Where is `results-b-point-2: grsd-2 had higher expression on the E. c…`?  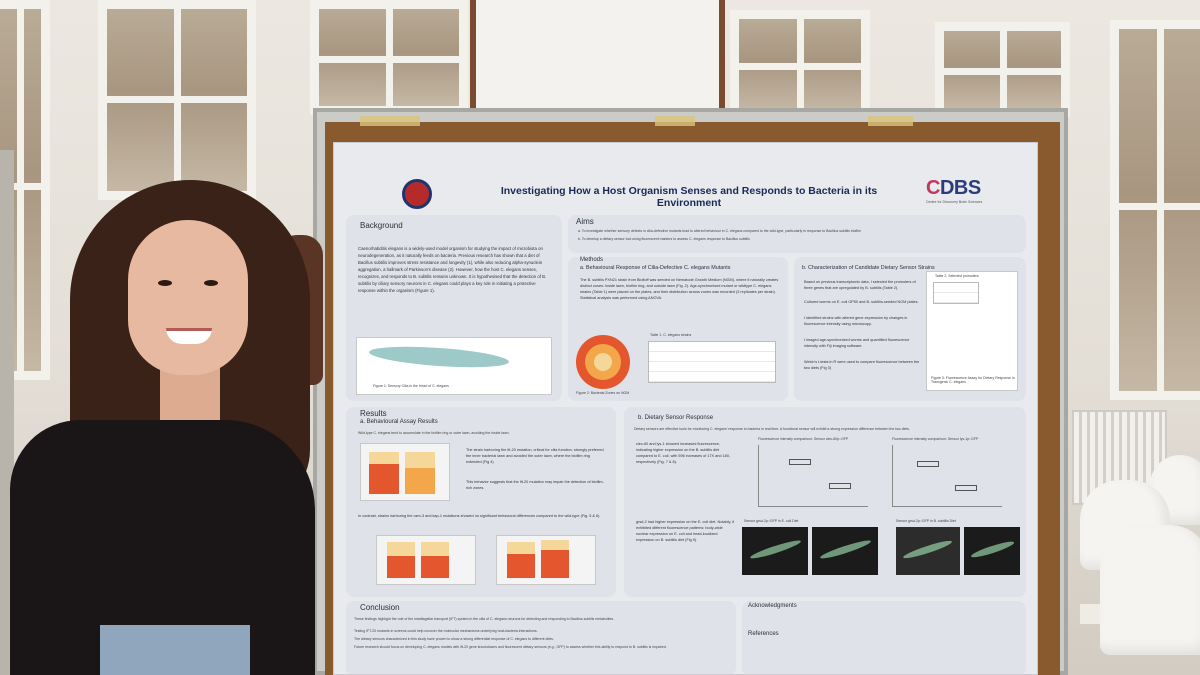 results-b-point-2: grsd-2 had higher expression on the E. c… is located at coordinates (685, 531).